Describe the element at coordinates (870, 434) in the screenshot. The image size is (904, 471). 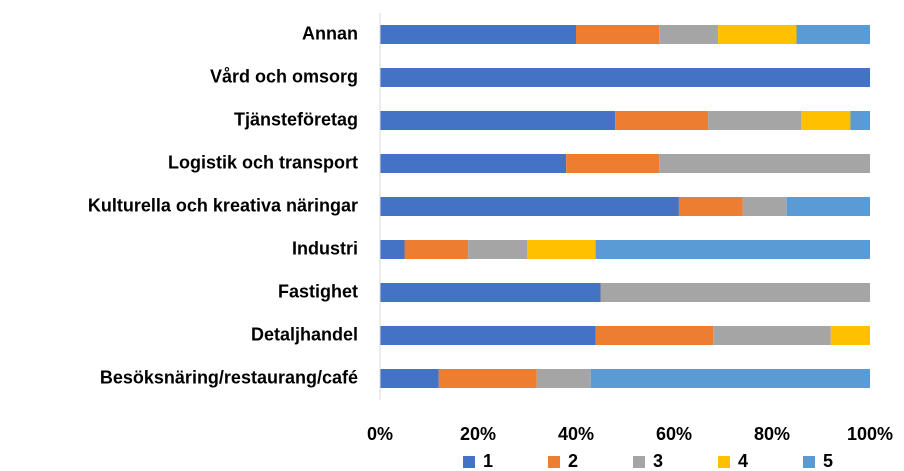
I see `x-tick-label: 100%` at that location.